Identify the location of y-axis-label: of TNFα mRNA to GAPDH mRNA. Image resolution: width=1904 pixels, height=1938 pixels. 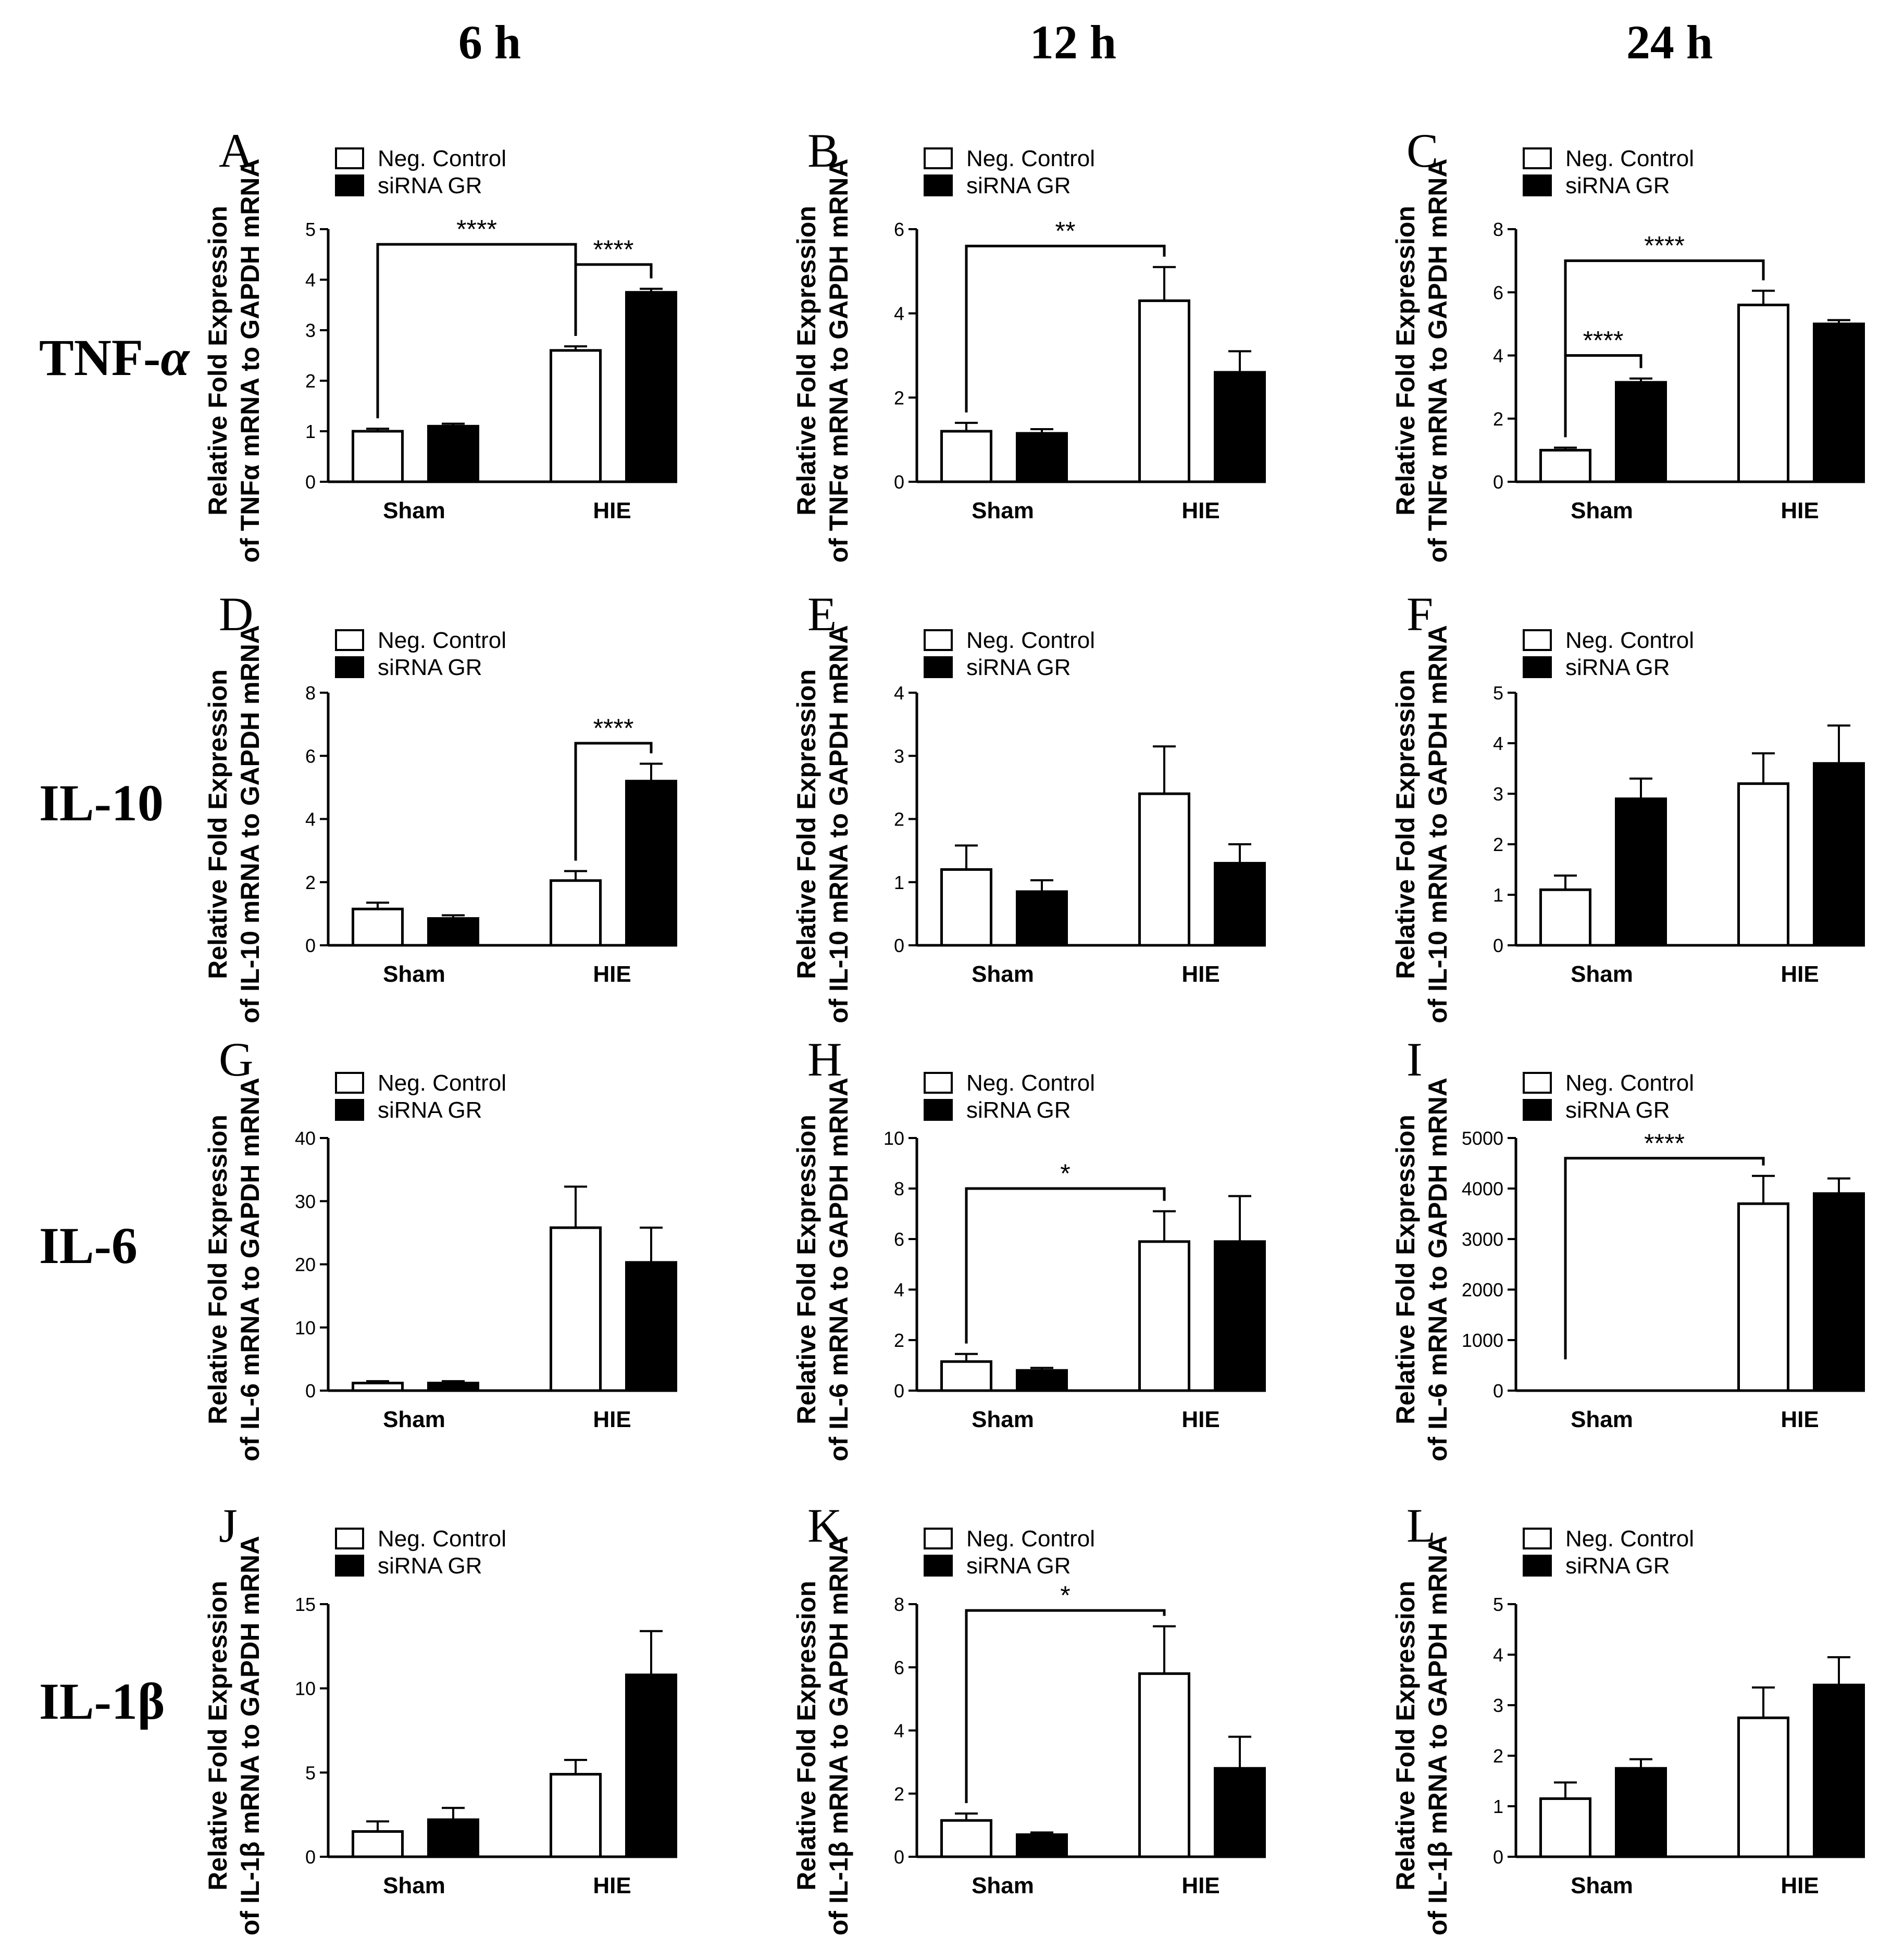
(838, 360).